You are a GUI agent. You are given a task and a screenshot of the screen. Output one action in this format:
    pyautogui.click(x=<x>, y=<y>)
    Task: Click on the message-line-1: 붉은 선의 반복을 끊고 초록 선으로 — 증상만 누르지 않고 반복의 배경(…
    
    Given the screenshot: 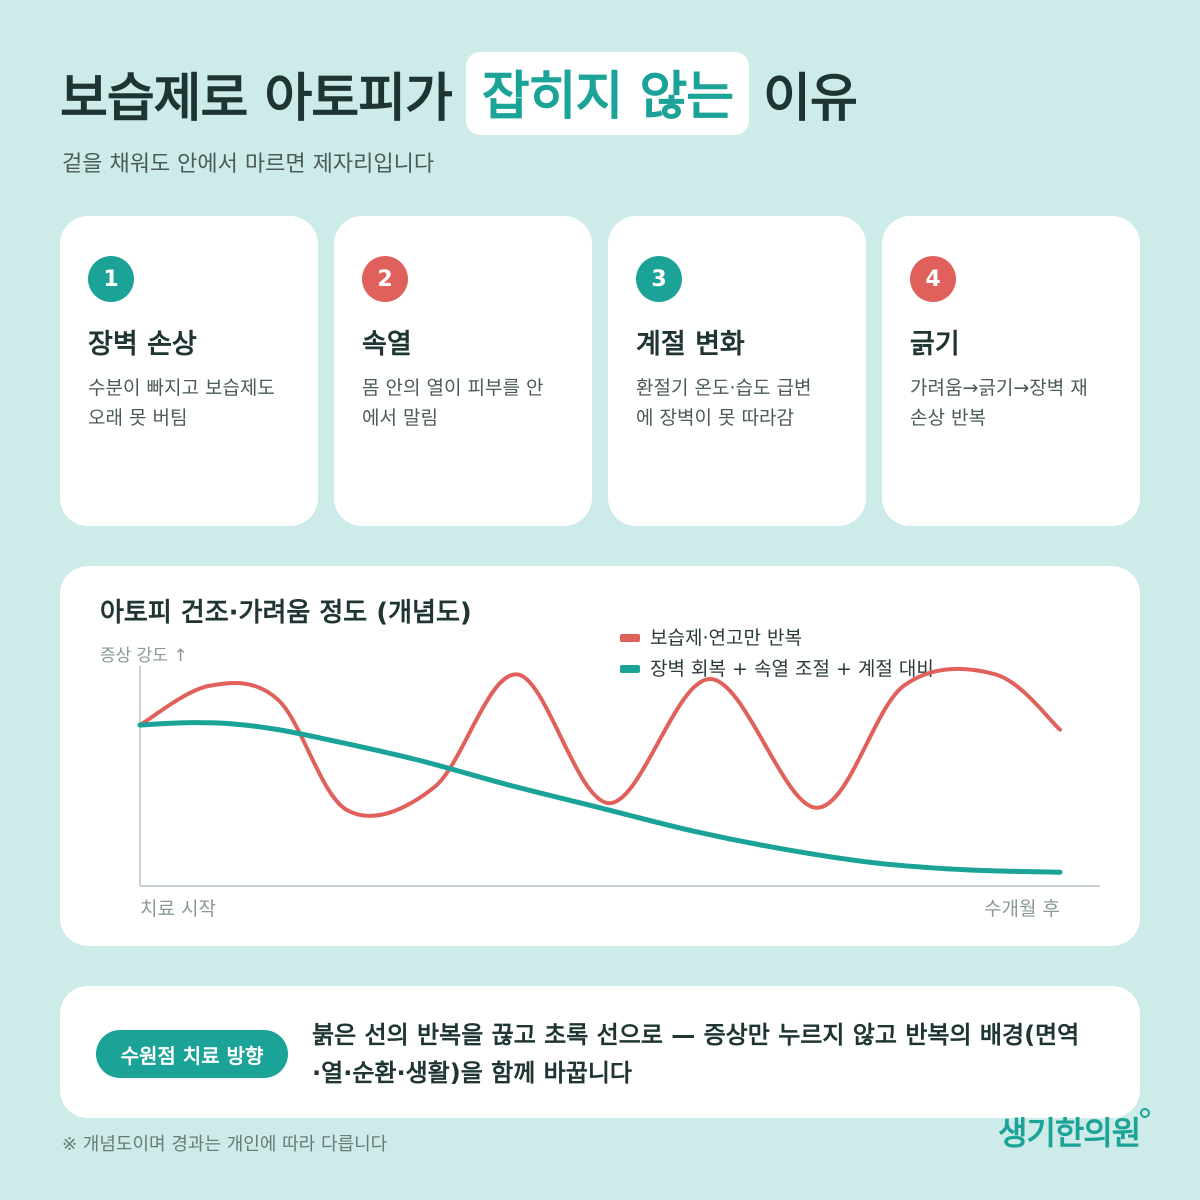 What is the action you would take?
    pyautogui.click(x=696, y=1035)
    